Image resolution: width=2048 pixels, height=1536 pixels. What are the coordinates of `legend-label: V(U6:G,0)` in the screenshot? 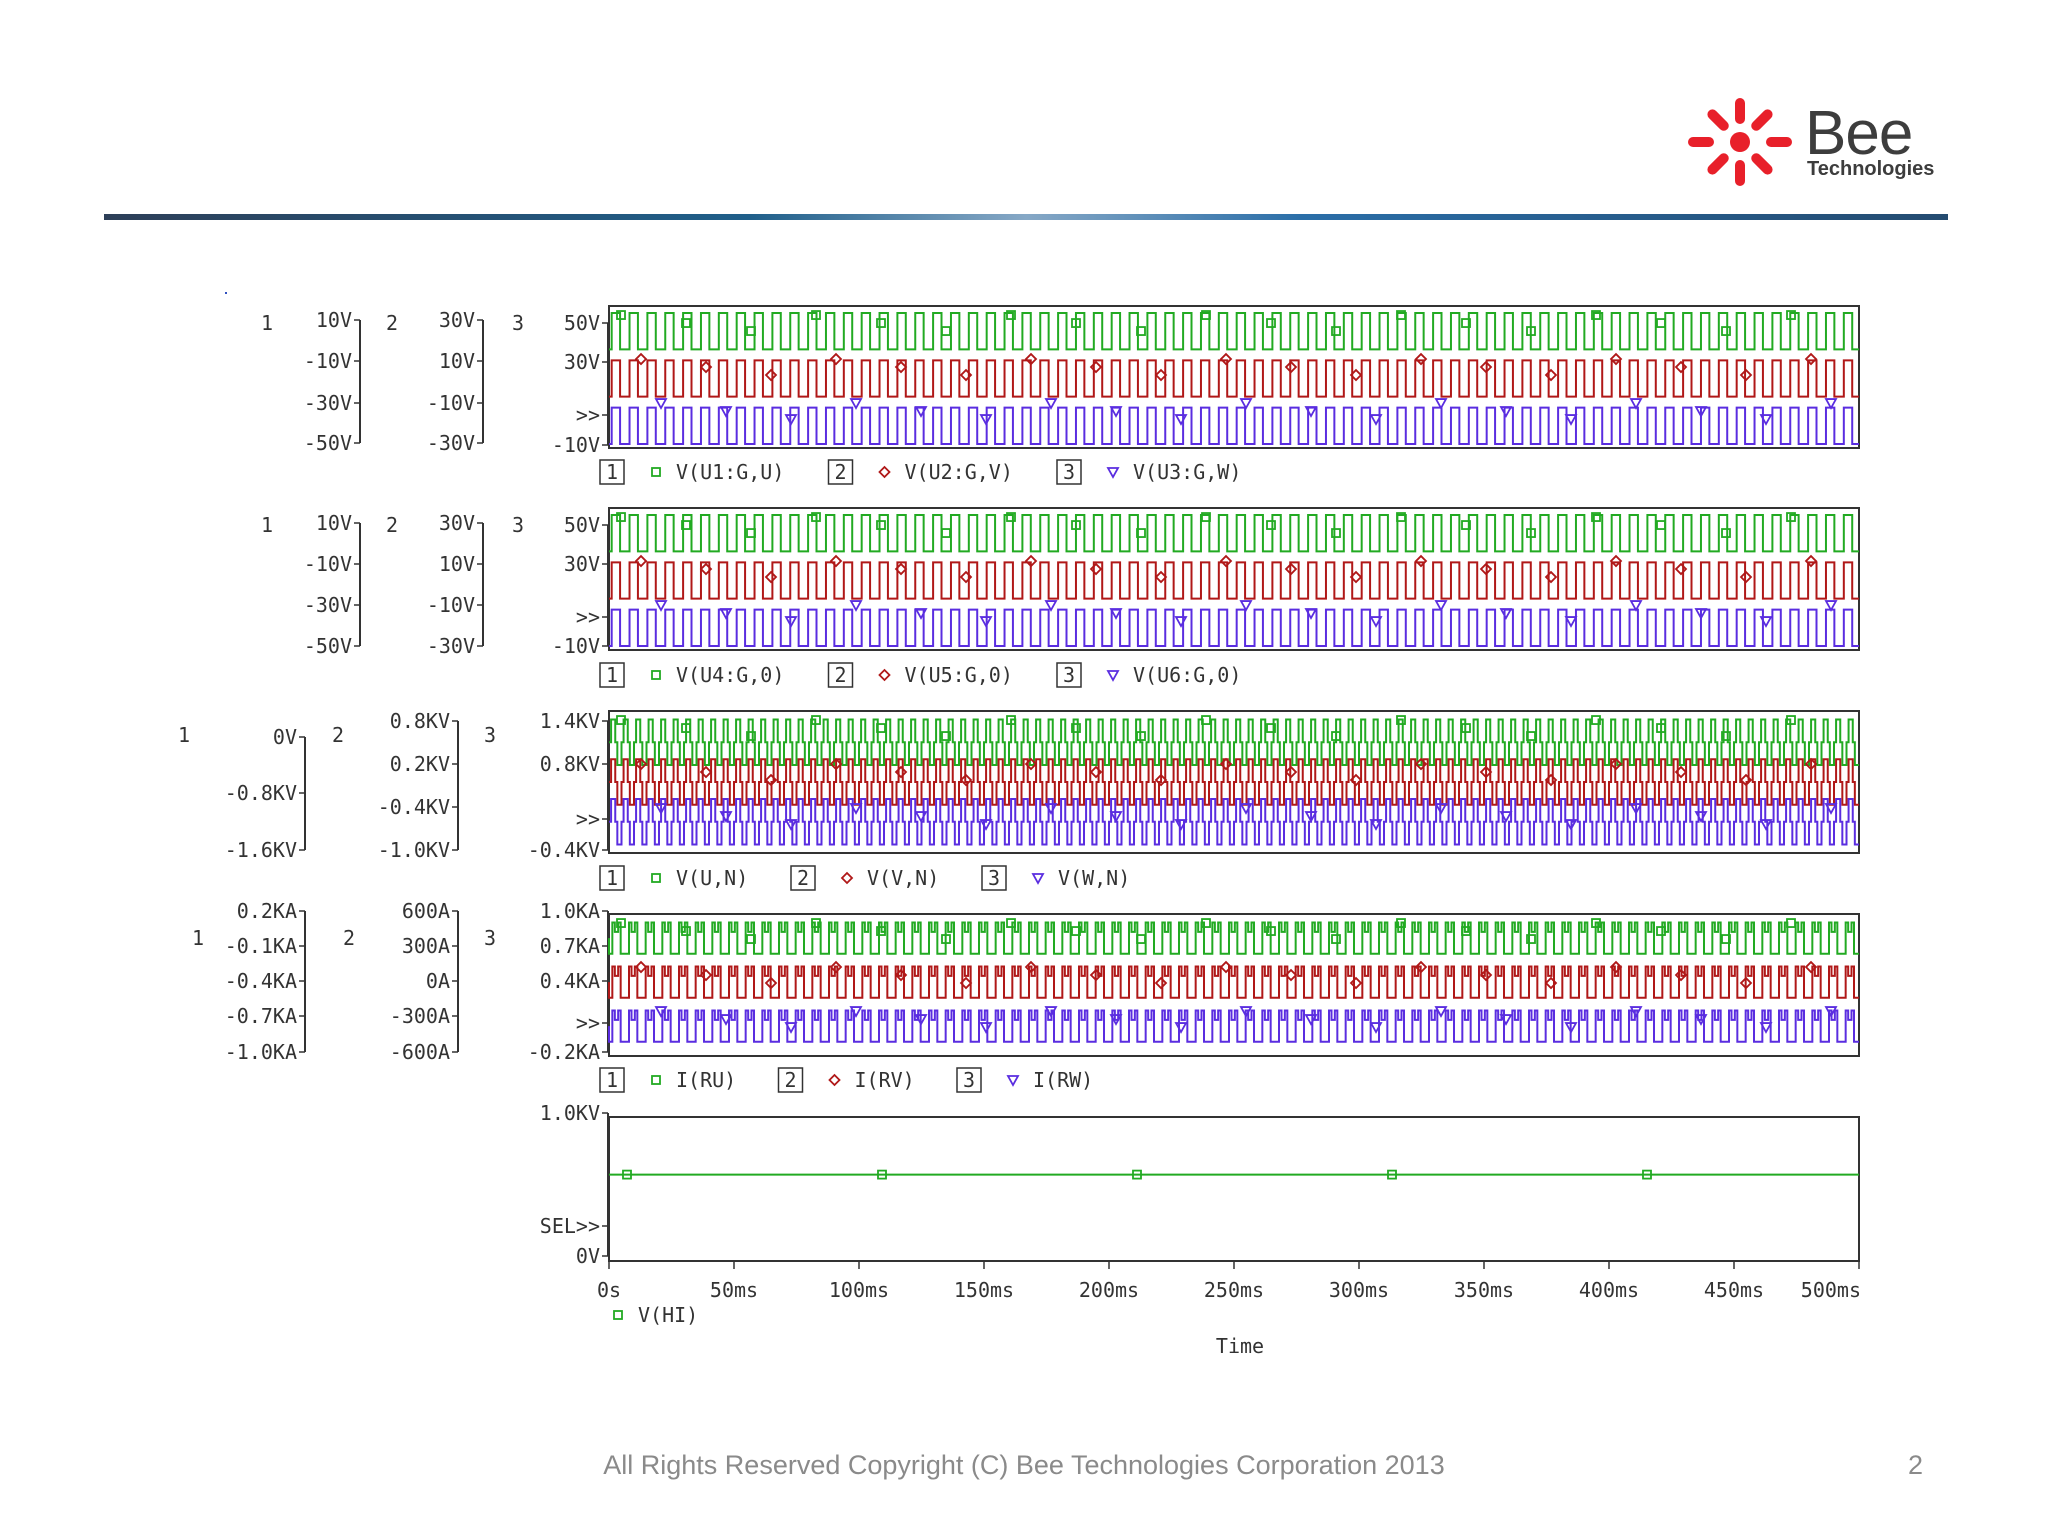 It's located at (1187, 675).